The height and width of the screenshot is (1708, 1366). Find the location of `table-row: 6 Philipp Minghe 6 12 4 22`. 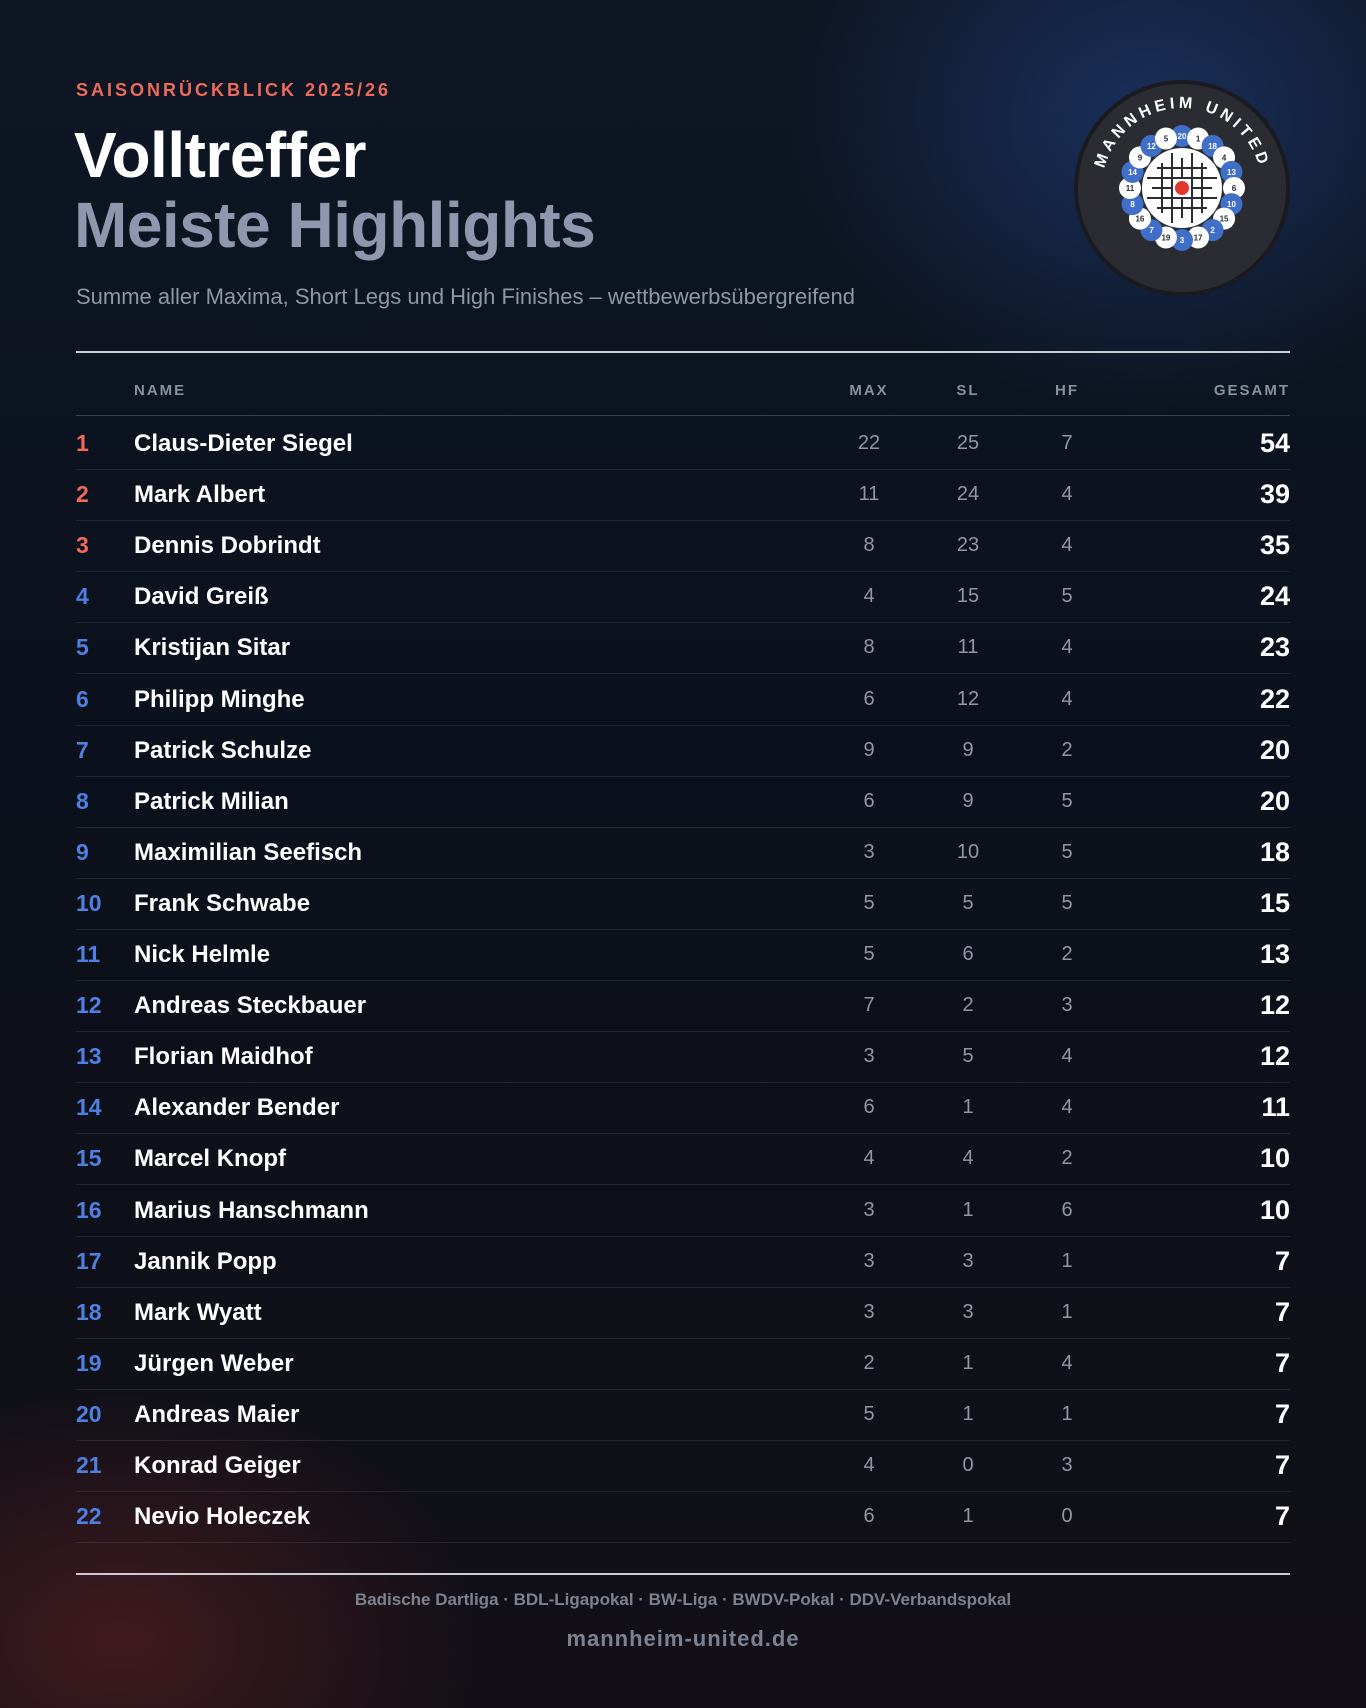

table-row: 6 Philipp Minghe 6 12 4 22 is located at coordinates (683, 700).